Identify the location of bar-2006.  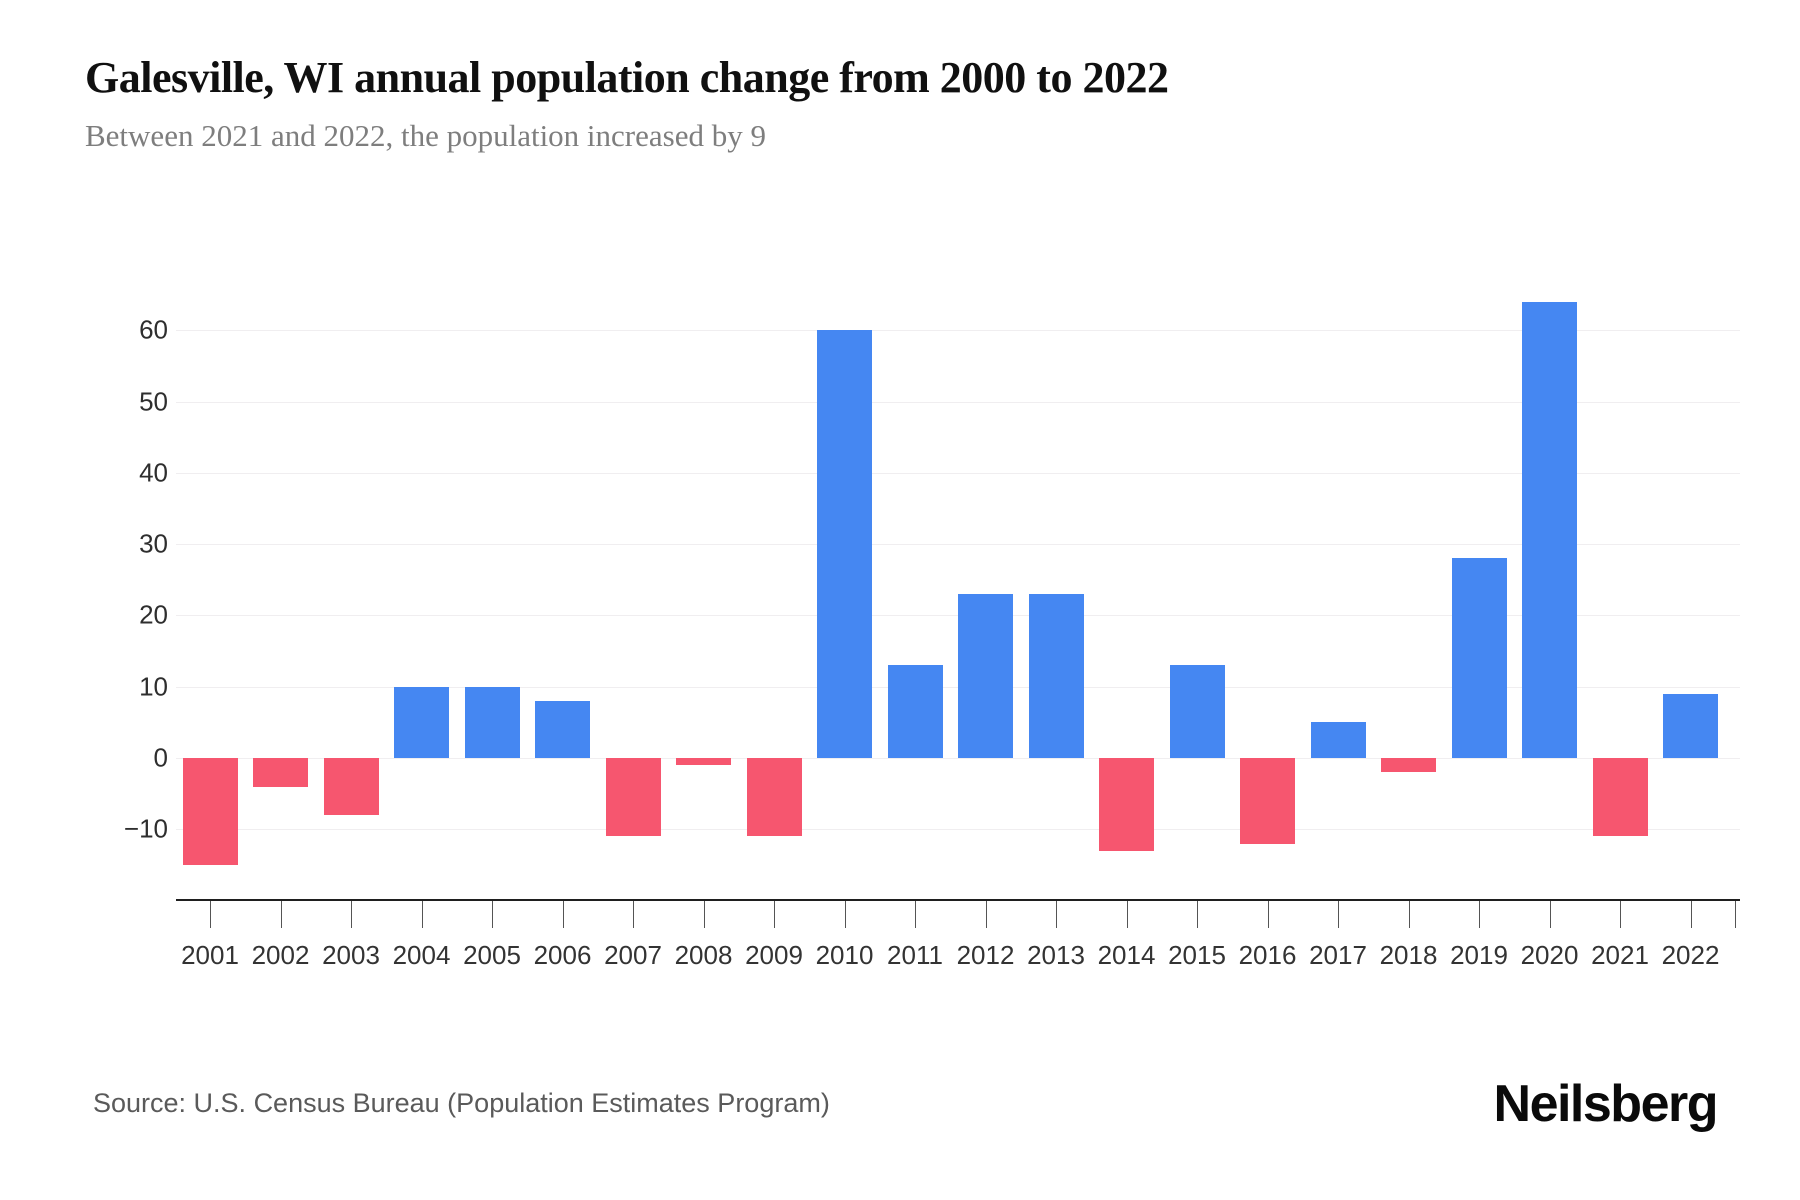
(562, 729).